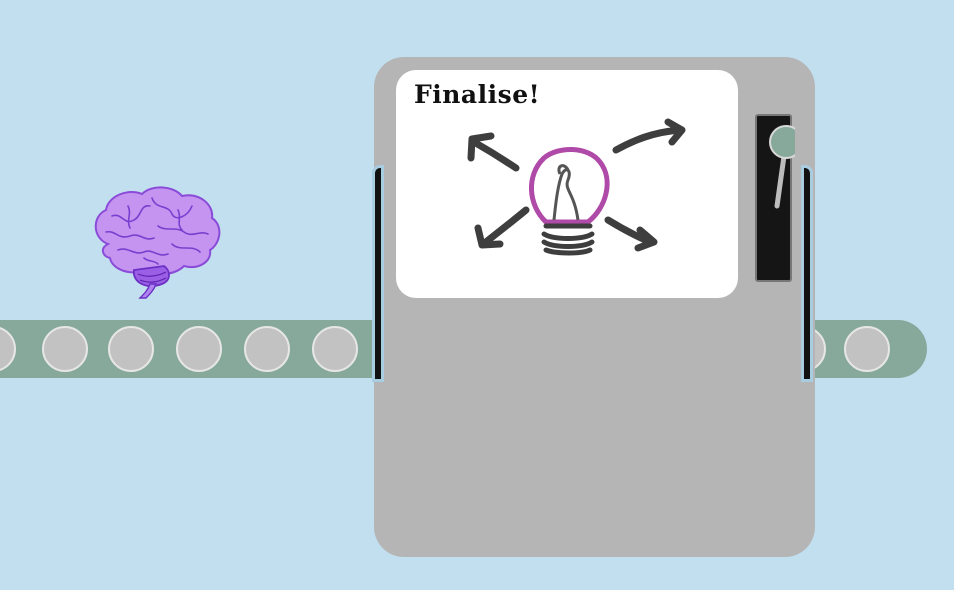  Describe the element at coordinates (378, 273) in the screenshot. I see `machine-entry-slot` at that location.